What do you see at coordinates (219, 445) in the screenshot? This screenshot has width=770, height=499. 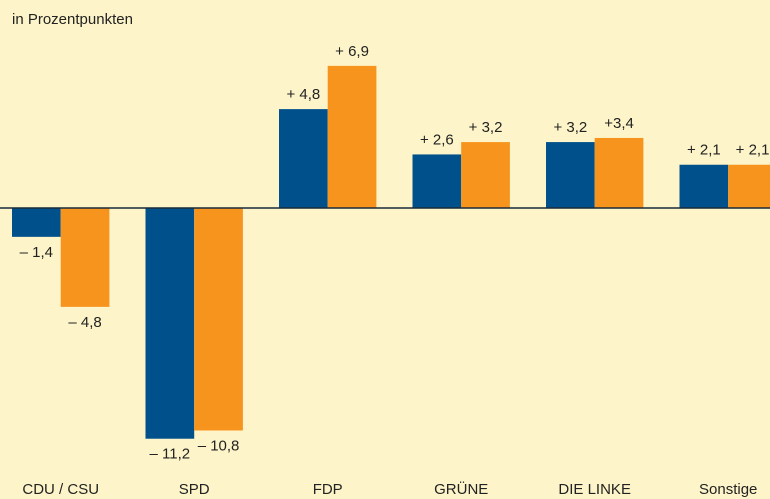 I see `value-label: – 10,8` at bounding box center [219, 445].